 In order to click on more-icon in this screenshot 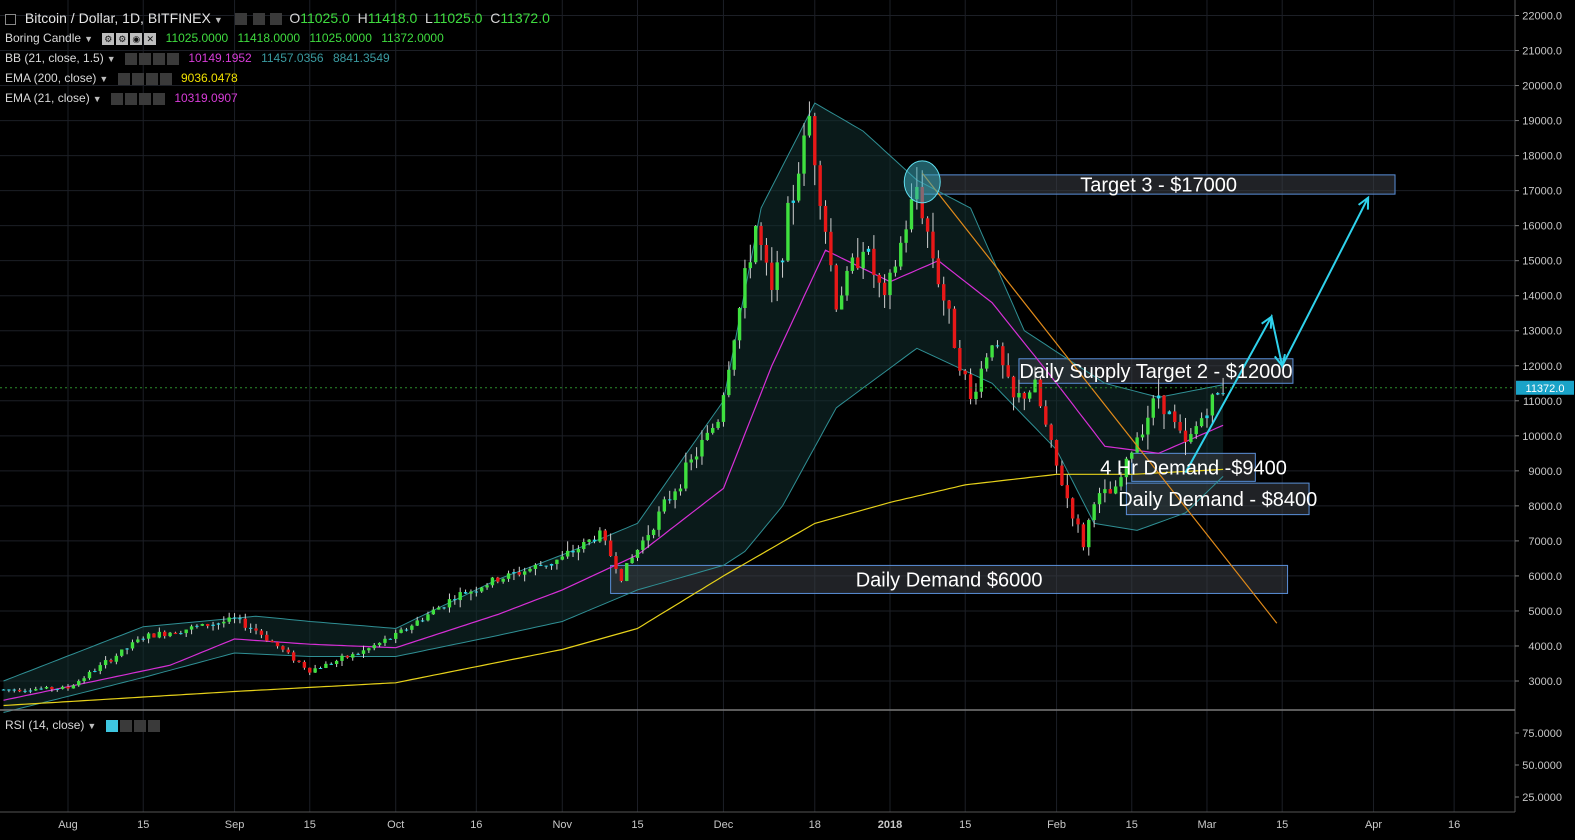, I will do `click(276, 19)`.